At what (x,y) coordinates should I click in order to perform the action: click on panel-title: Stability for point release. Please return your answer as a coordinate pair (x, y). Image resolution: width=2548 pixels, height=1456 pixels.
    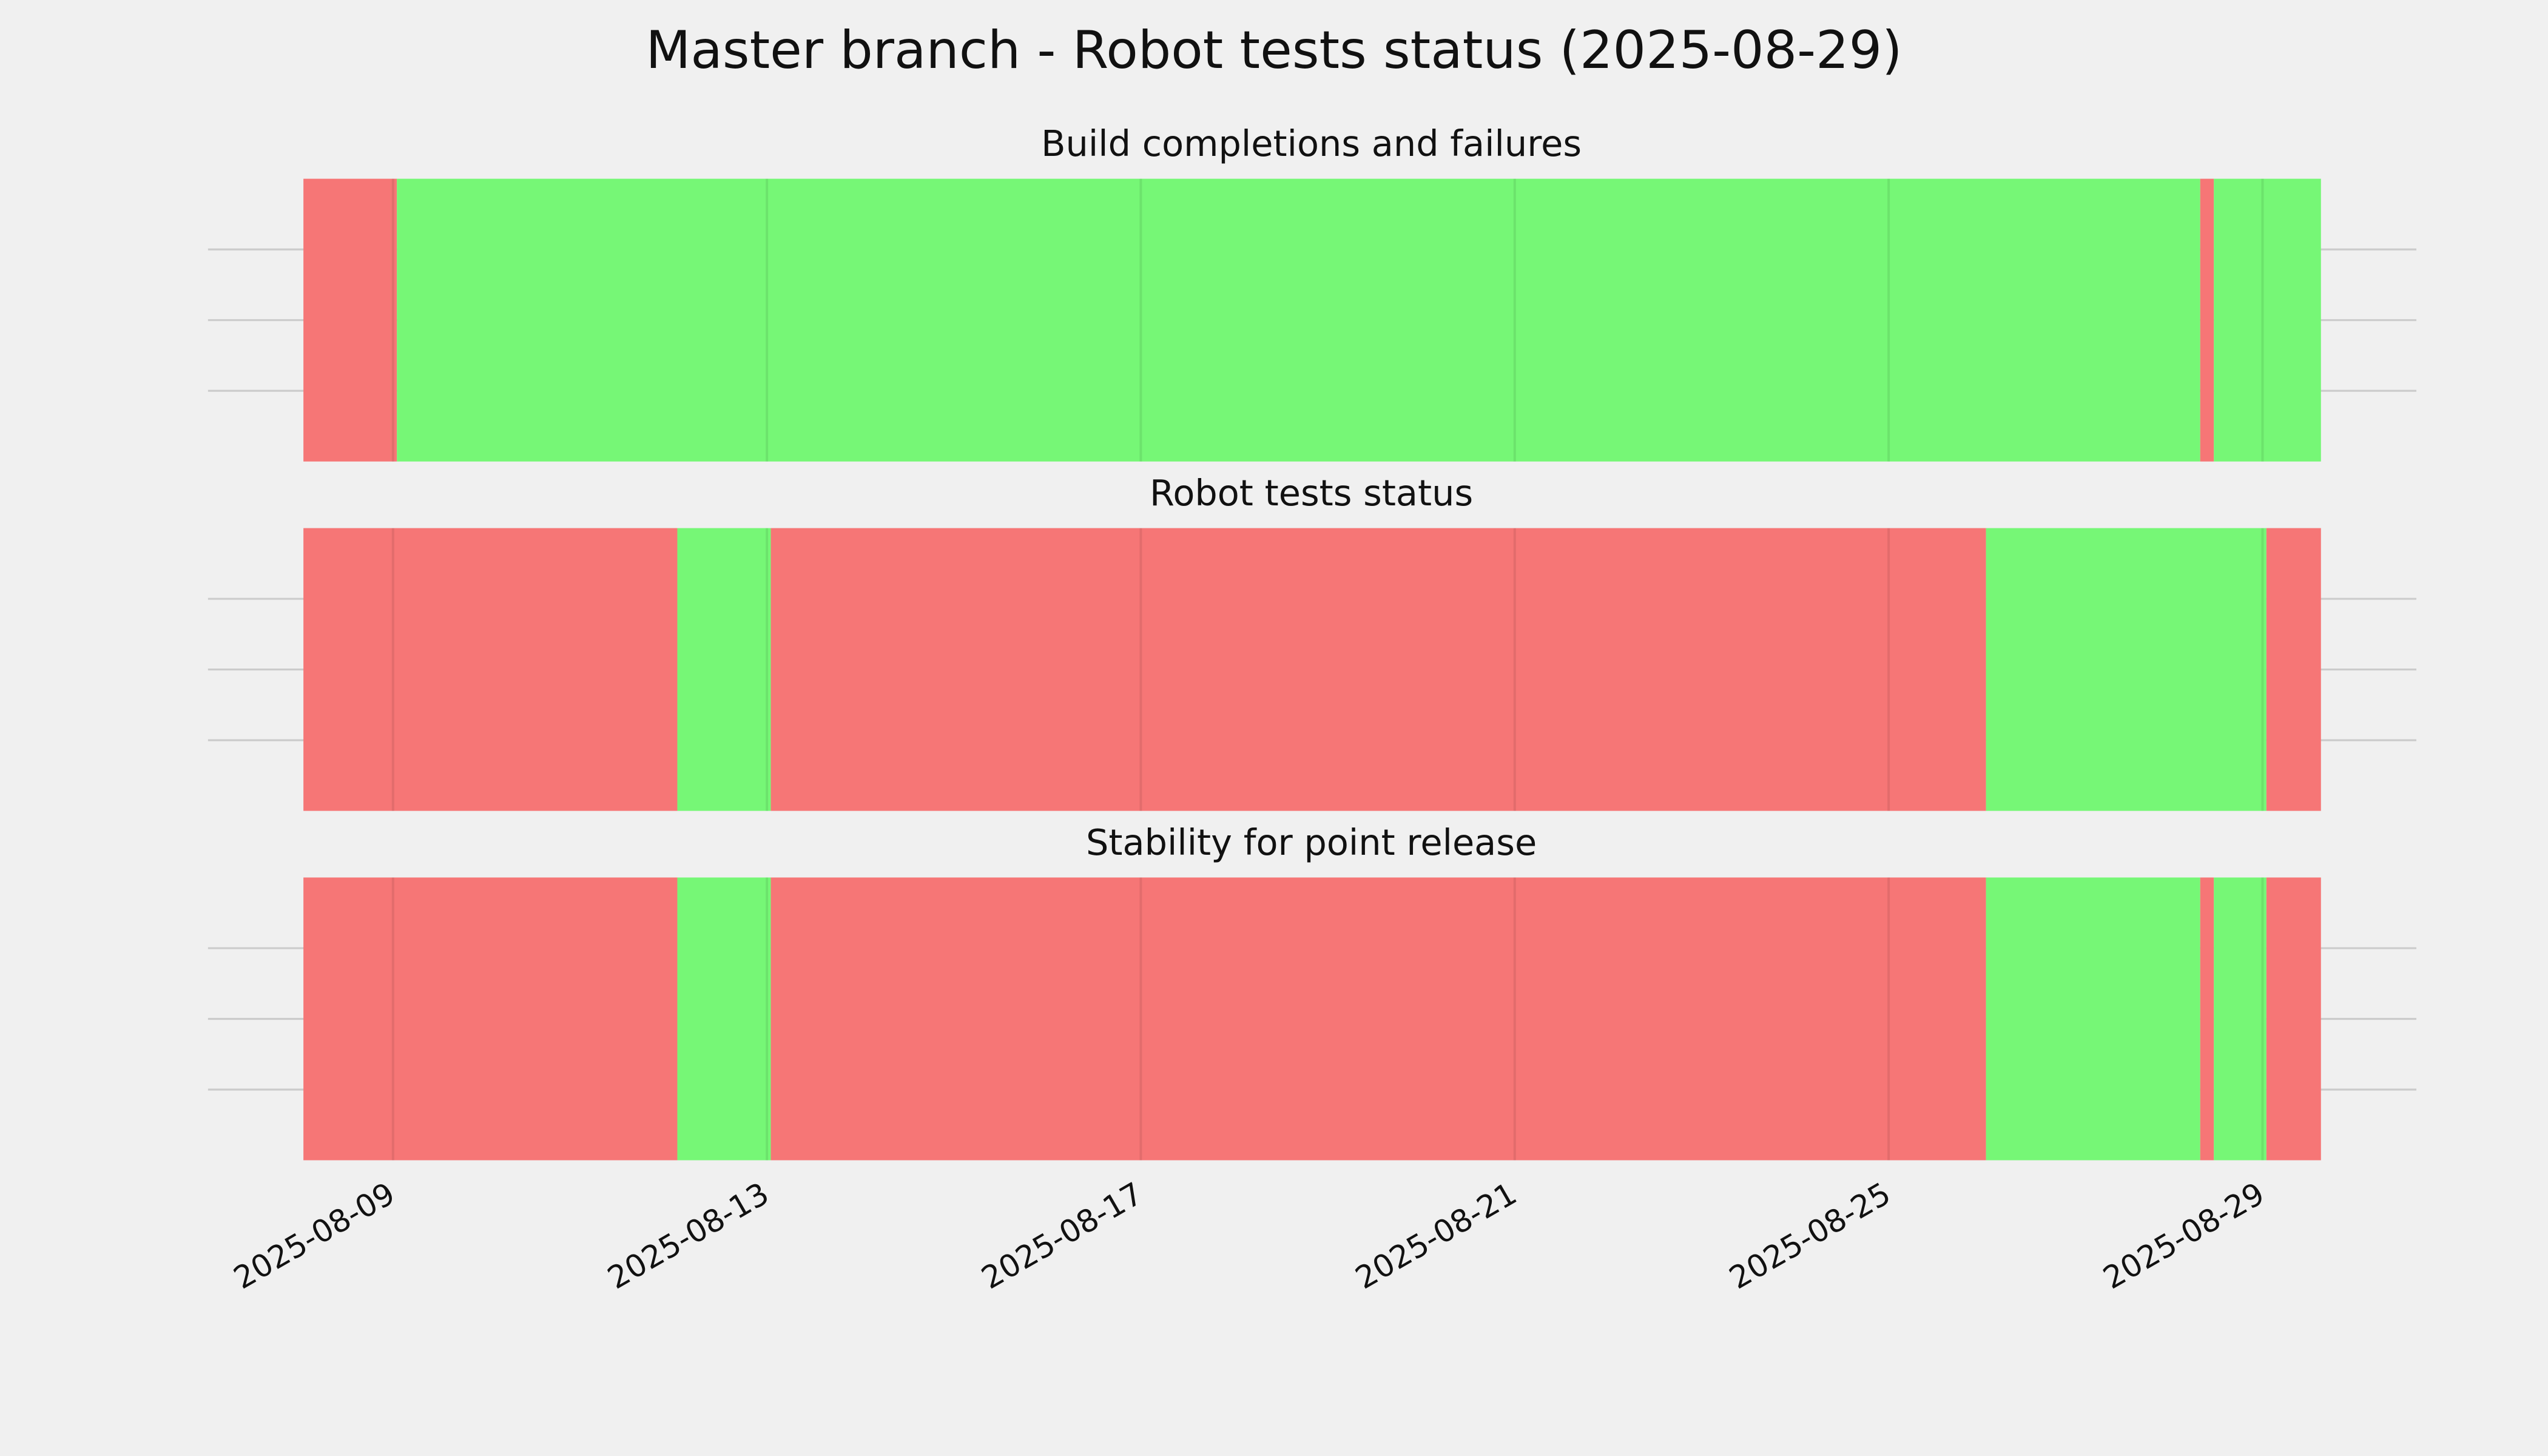
    Looking at the image, I should click on (1311, 842).